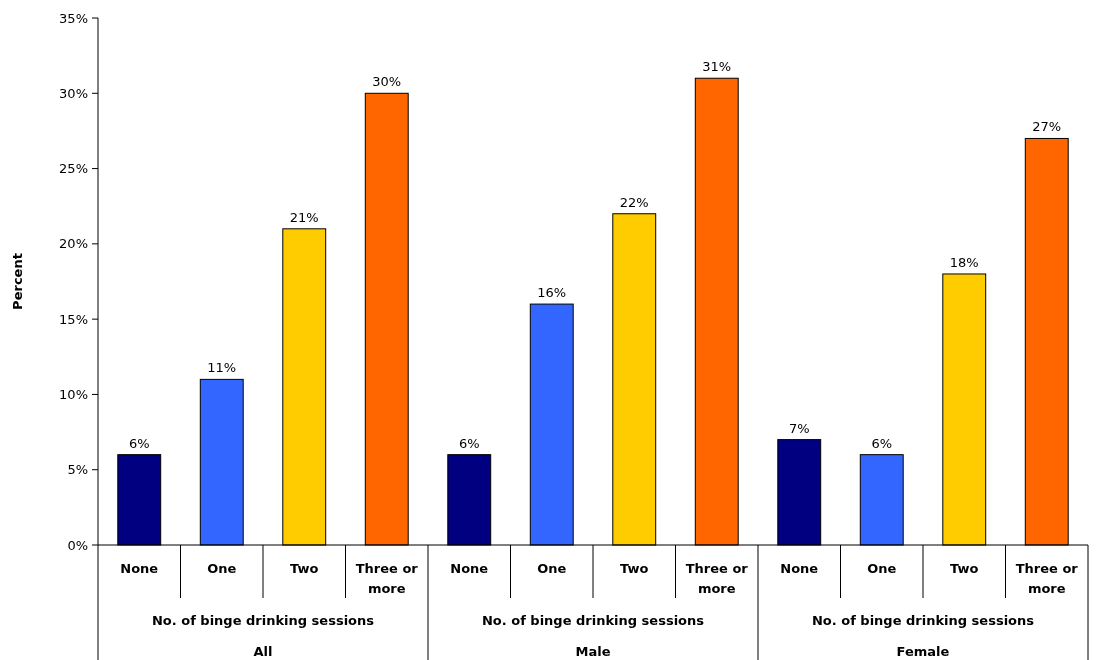  Describe the element at coordinates (73, 18) in the screenshot. I see `y-tick-label: 35%` at that location.